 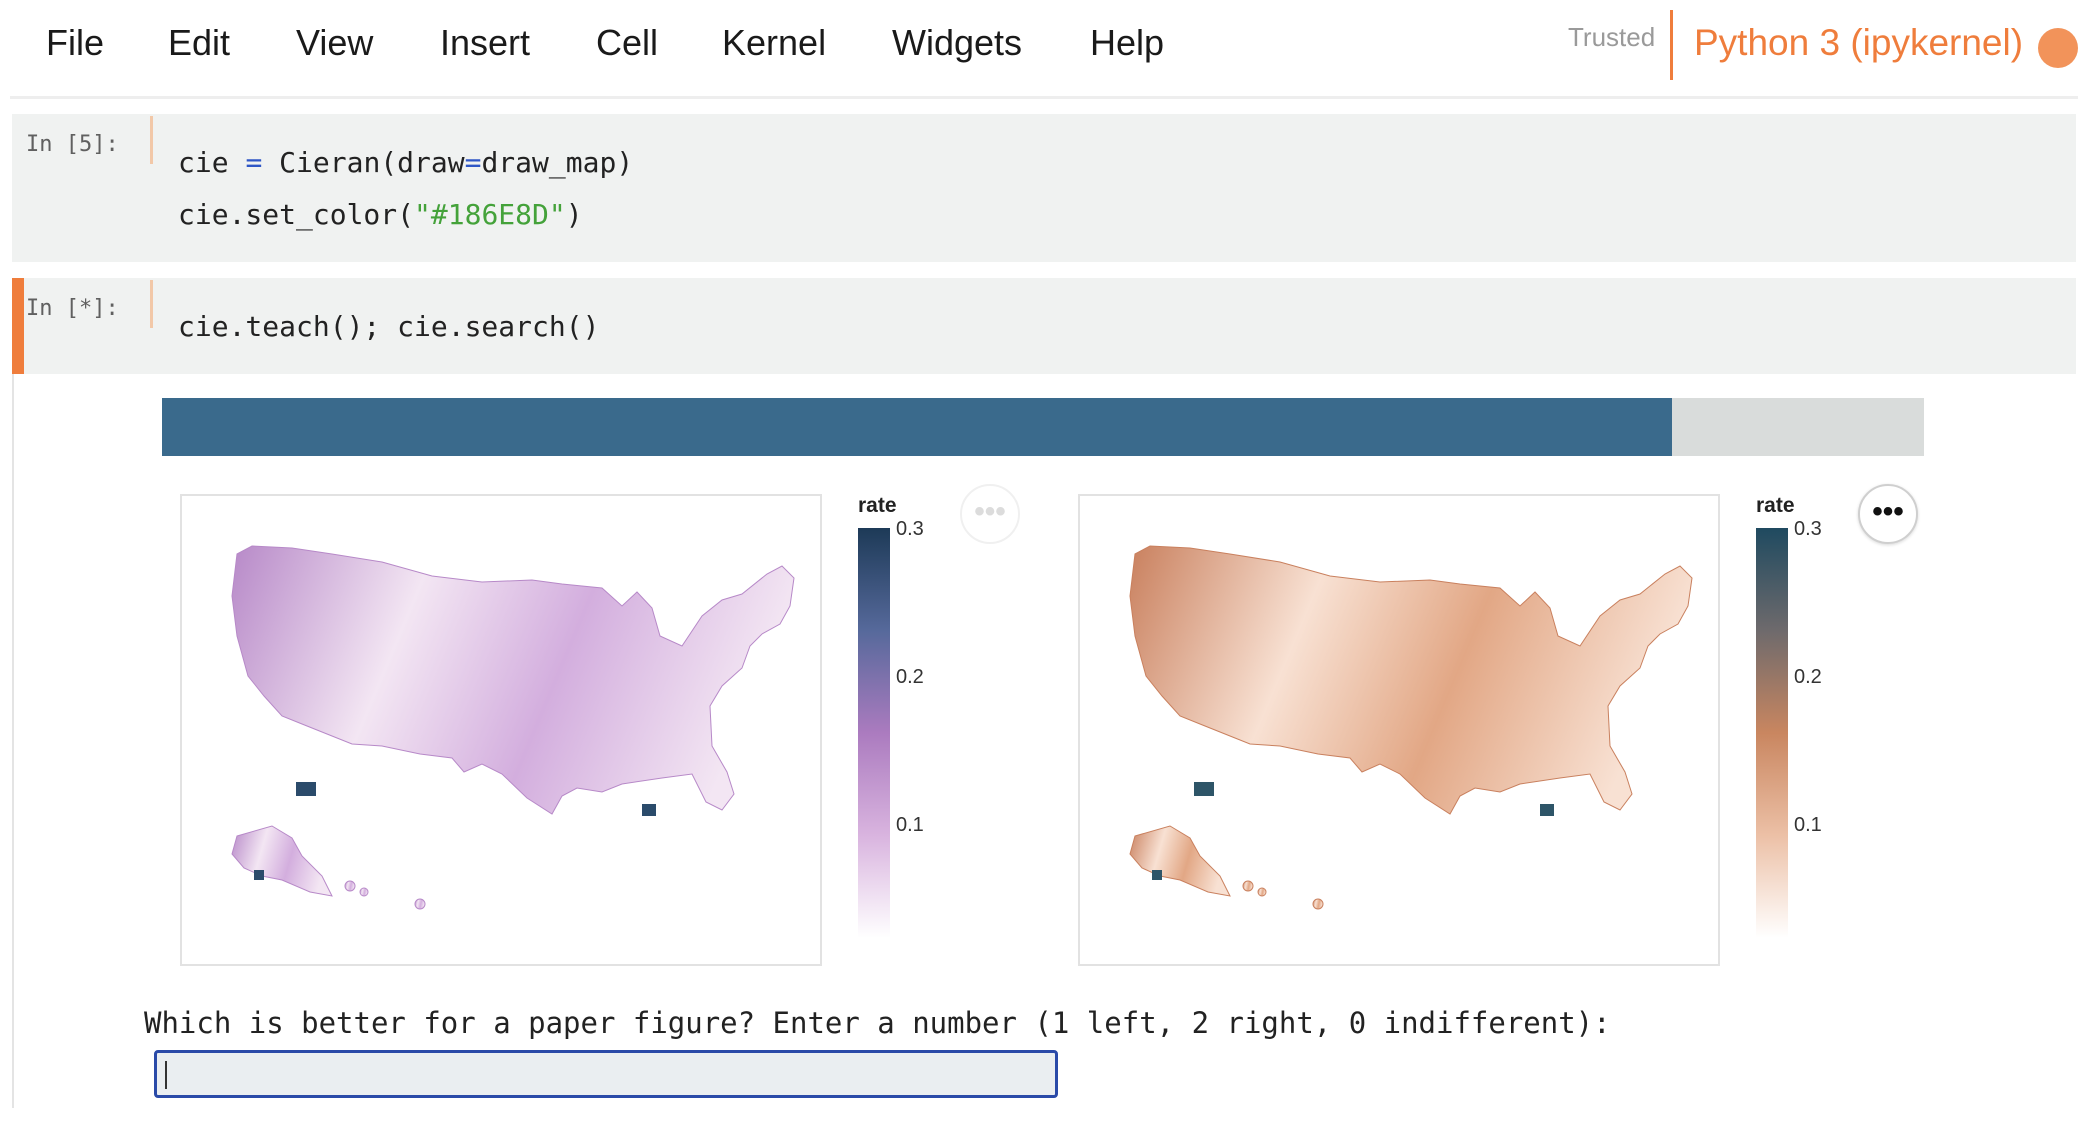 What do you see at coordinates (1671, 45) in the screenshot?
I see `kernel-separator` at bounding box center [1671, 45].